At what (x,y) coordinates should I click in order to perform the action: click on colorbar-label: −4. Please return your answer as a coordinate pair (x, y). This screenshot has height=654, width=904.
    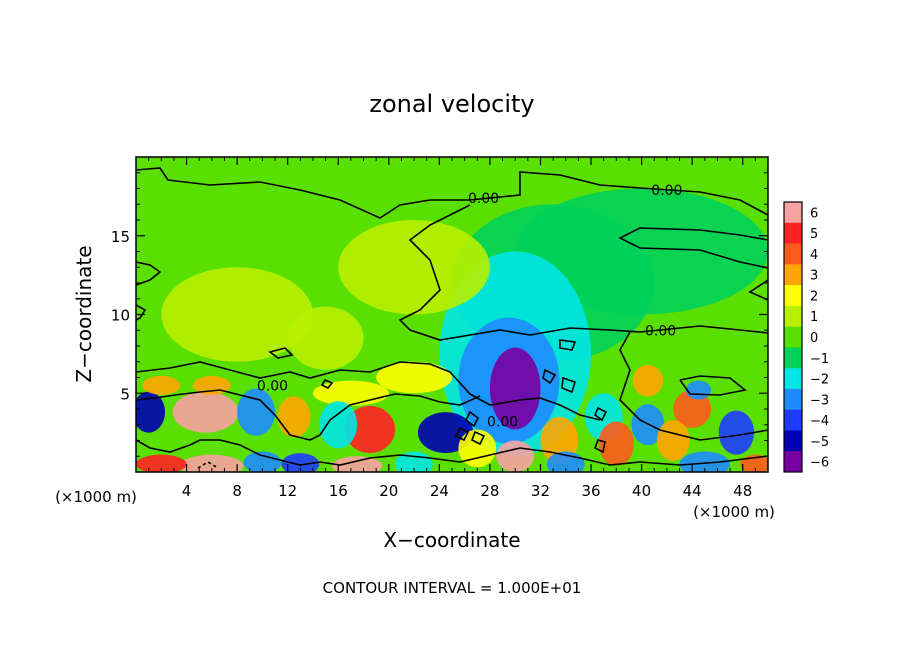
    Looking at the image, I should click on (819, 421).